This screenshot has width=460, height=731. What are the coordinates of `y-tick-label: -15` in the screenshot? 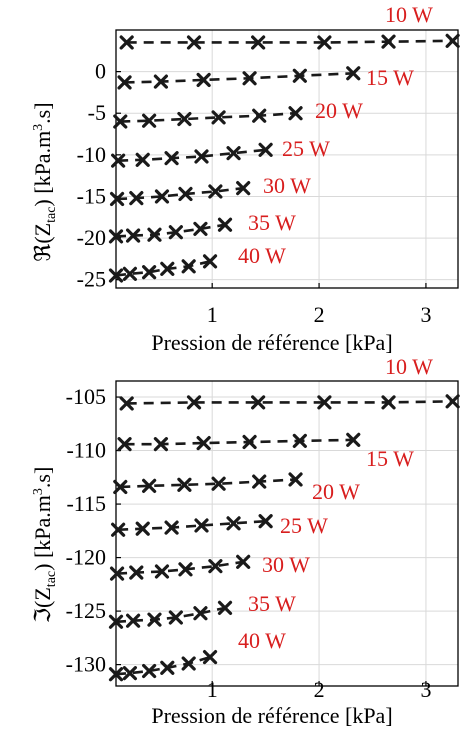 It's located at (91, 195).